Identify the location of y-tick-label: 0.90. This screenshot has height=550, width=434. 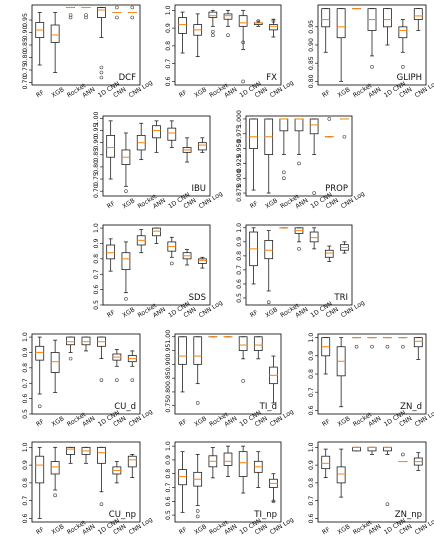
(311, 45).